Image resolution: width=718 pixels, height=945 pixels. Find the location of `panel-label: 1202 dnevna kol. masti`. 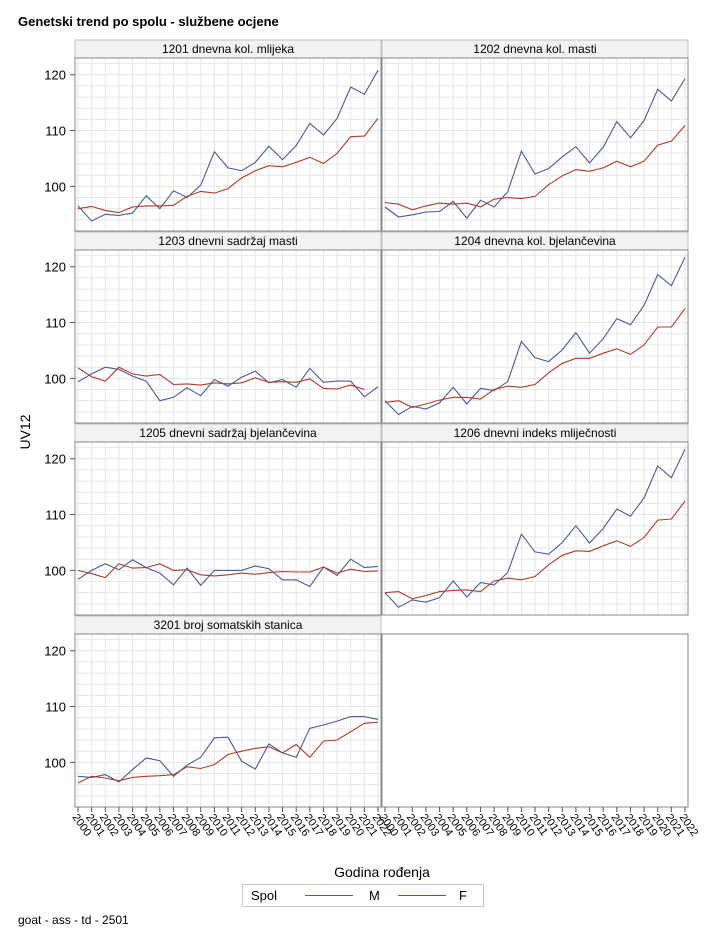

panel-label: 1202 dnevna kol. masti is located at coordinates (534, 49).